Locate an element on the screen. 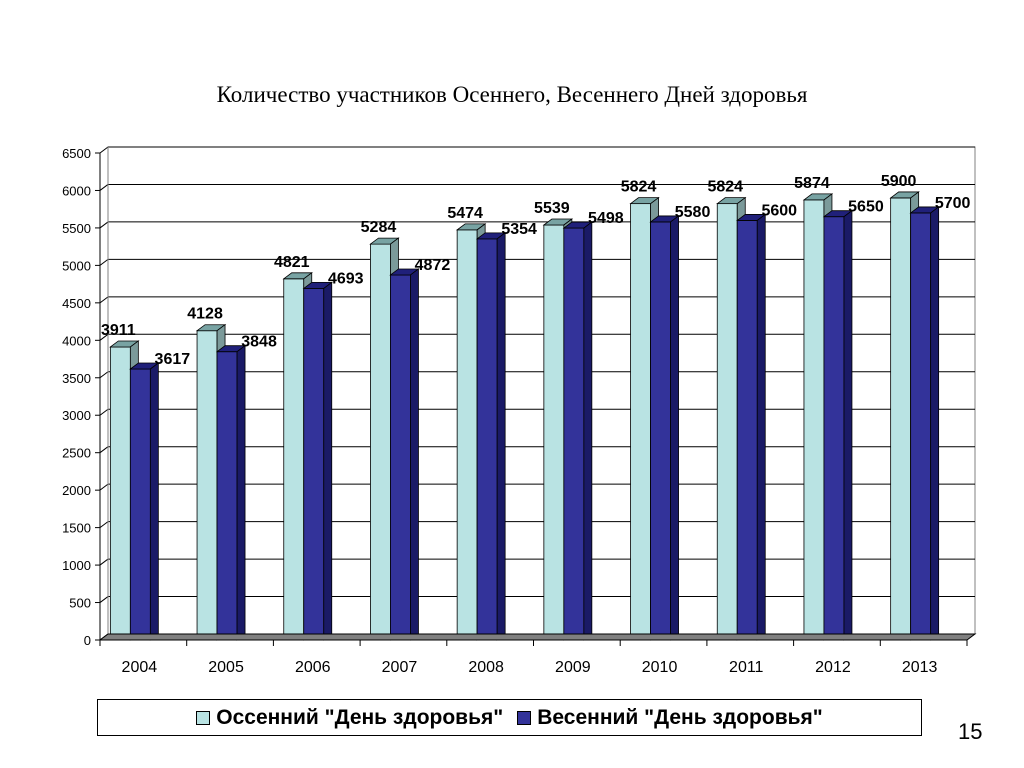  x-tick-label: 2007 is located at coordinates (400, 667).